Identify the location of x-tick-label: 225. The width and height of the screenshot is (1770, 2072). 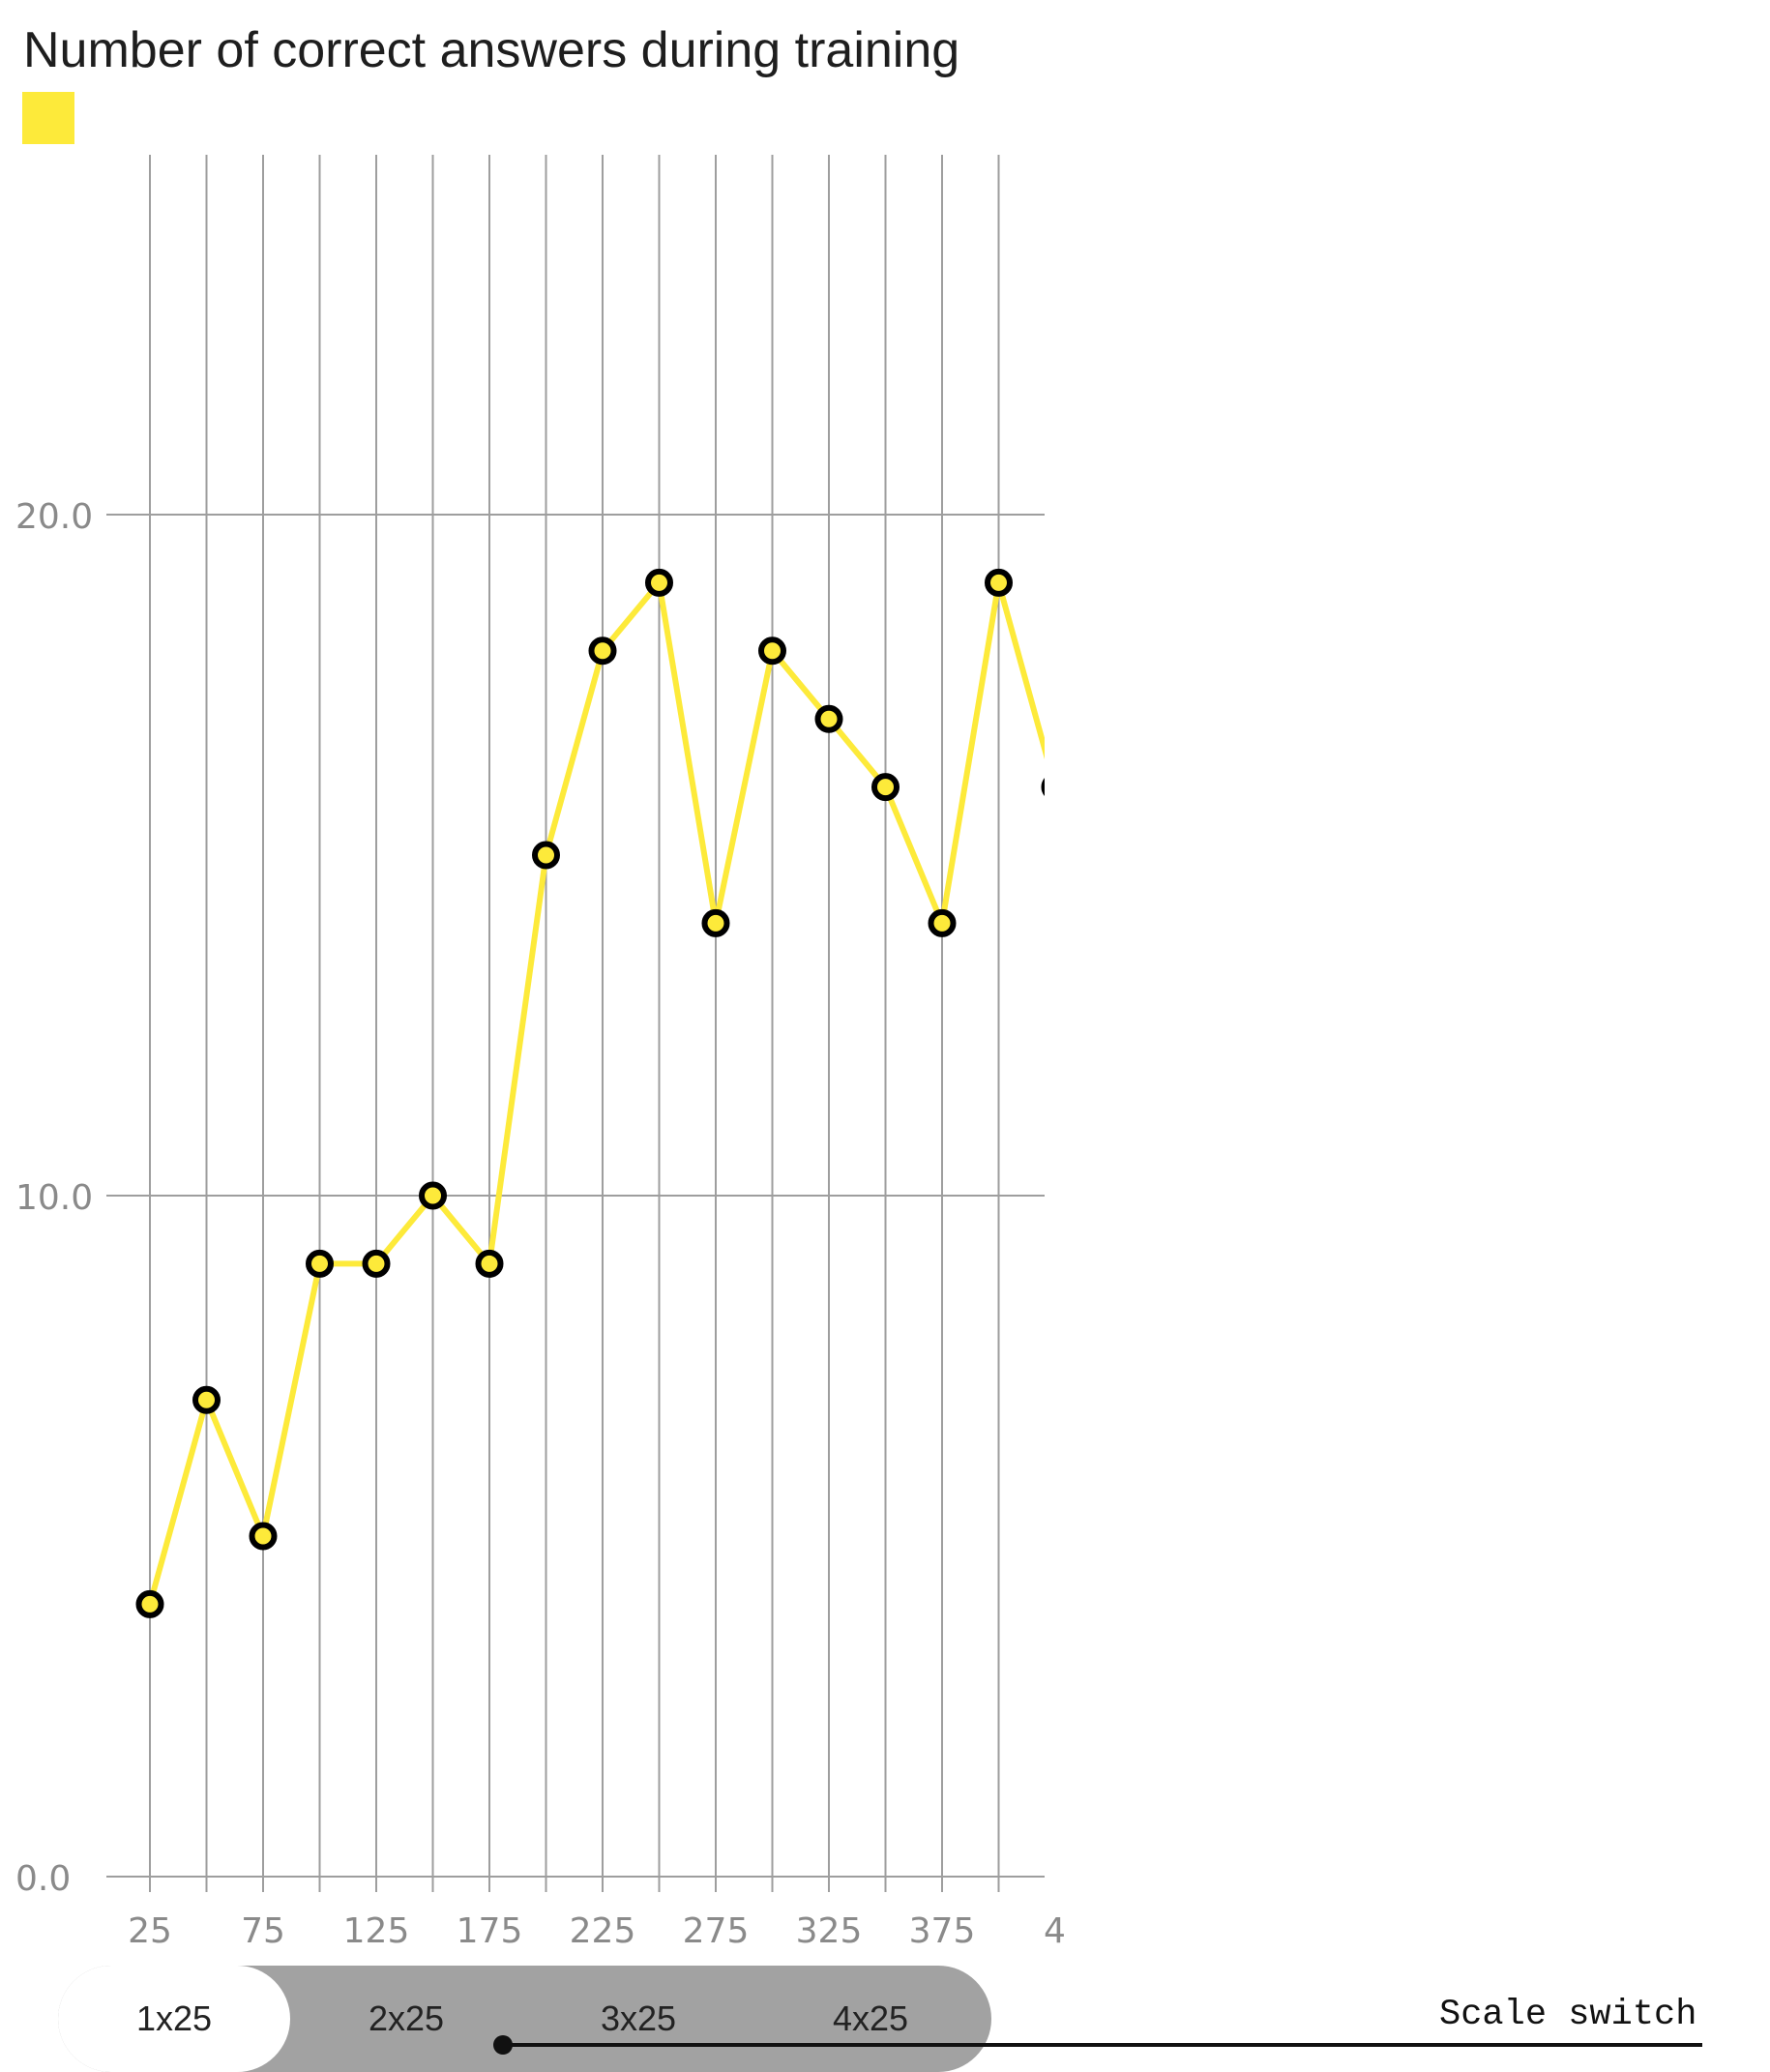
(603, 1931).